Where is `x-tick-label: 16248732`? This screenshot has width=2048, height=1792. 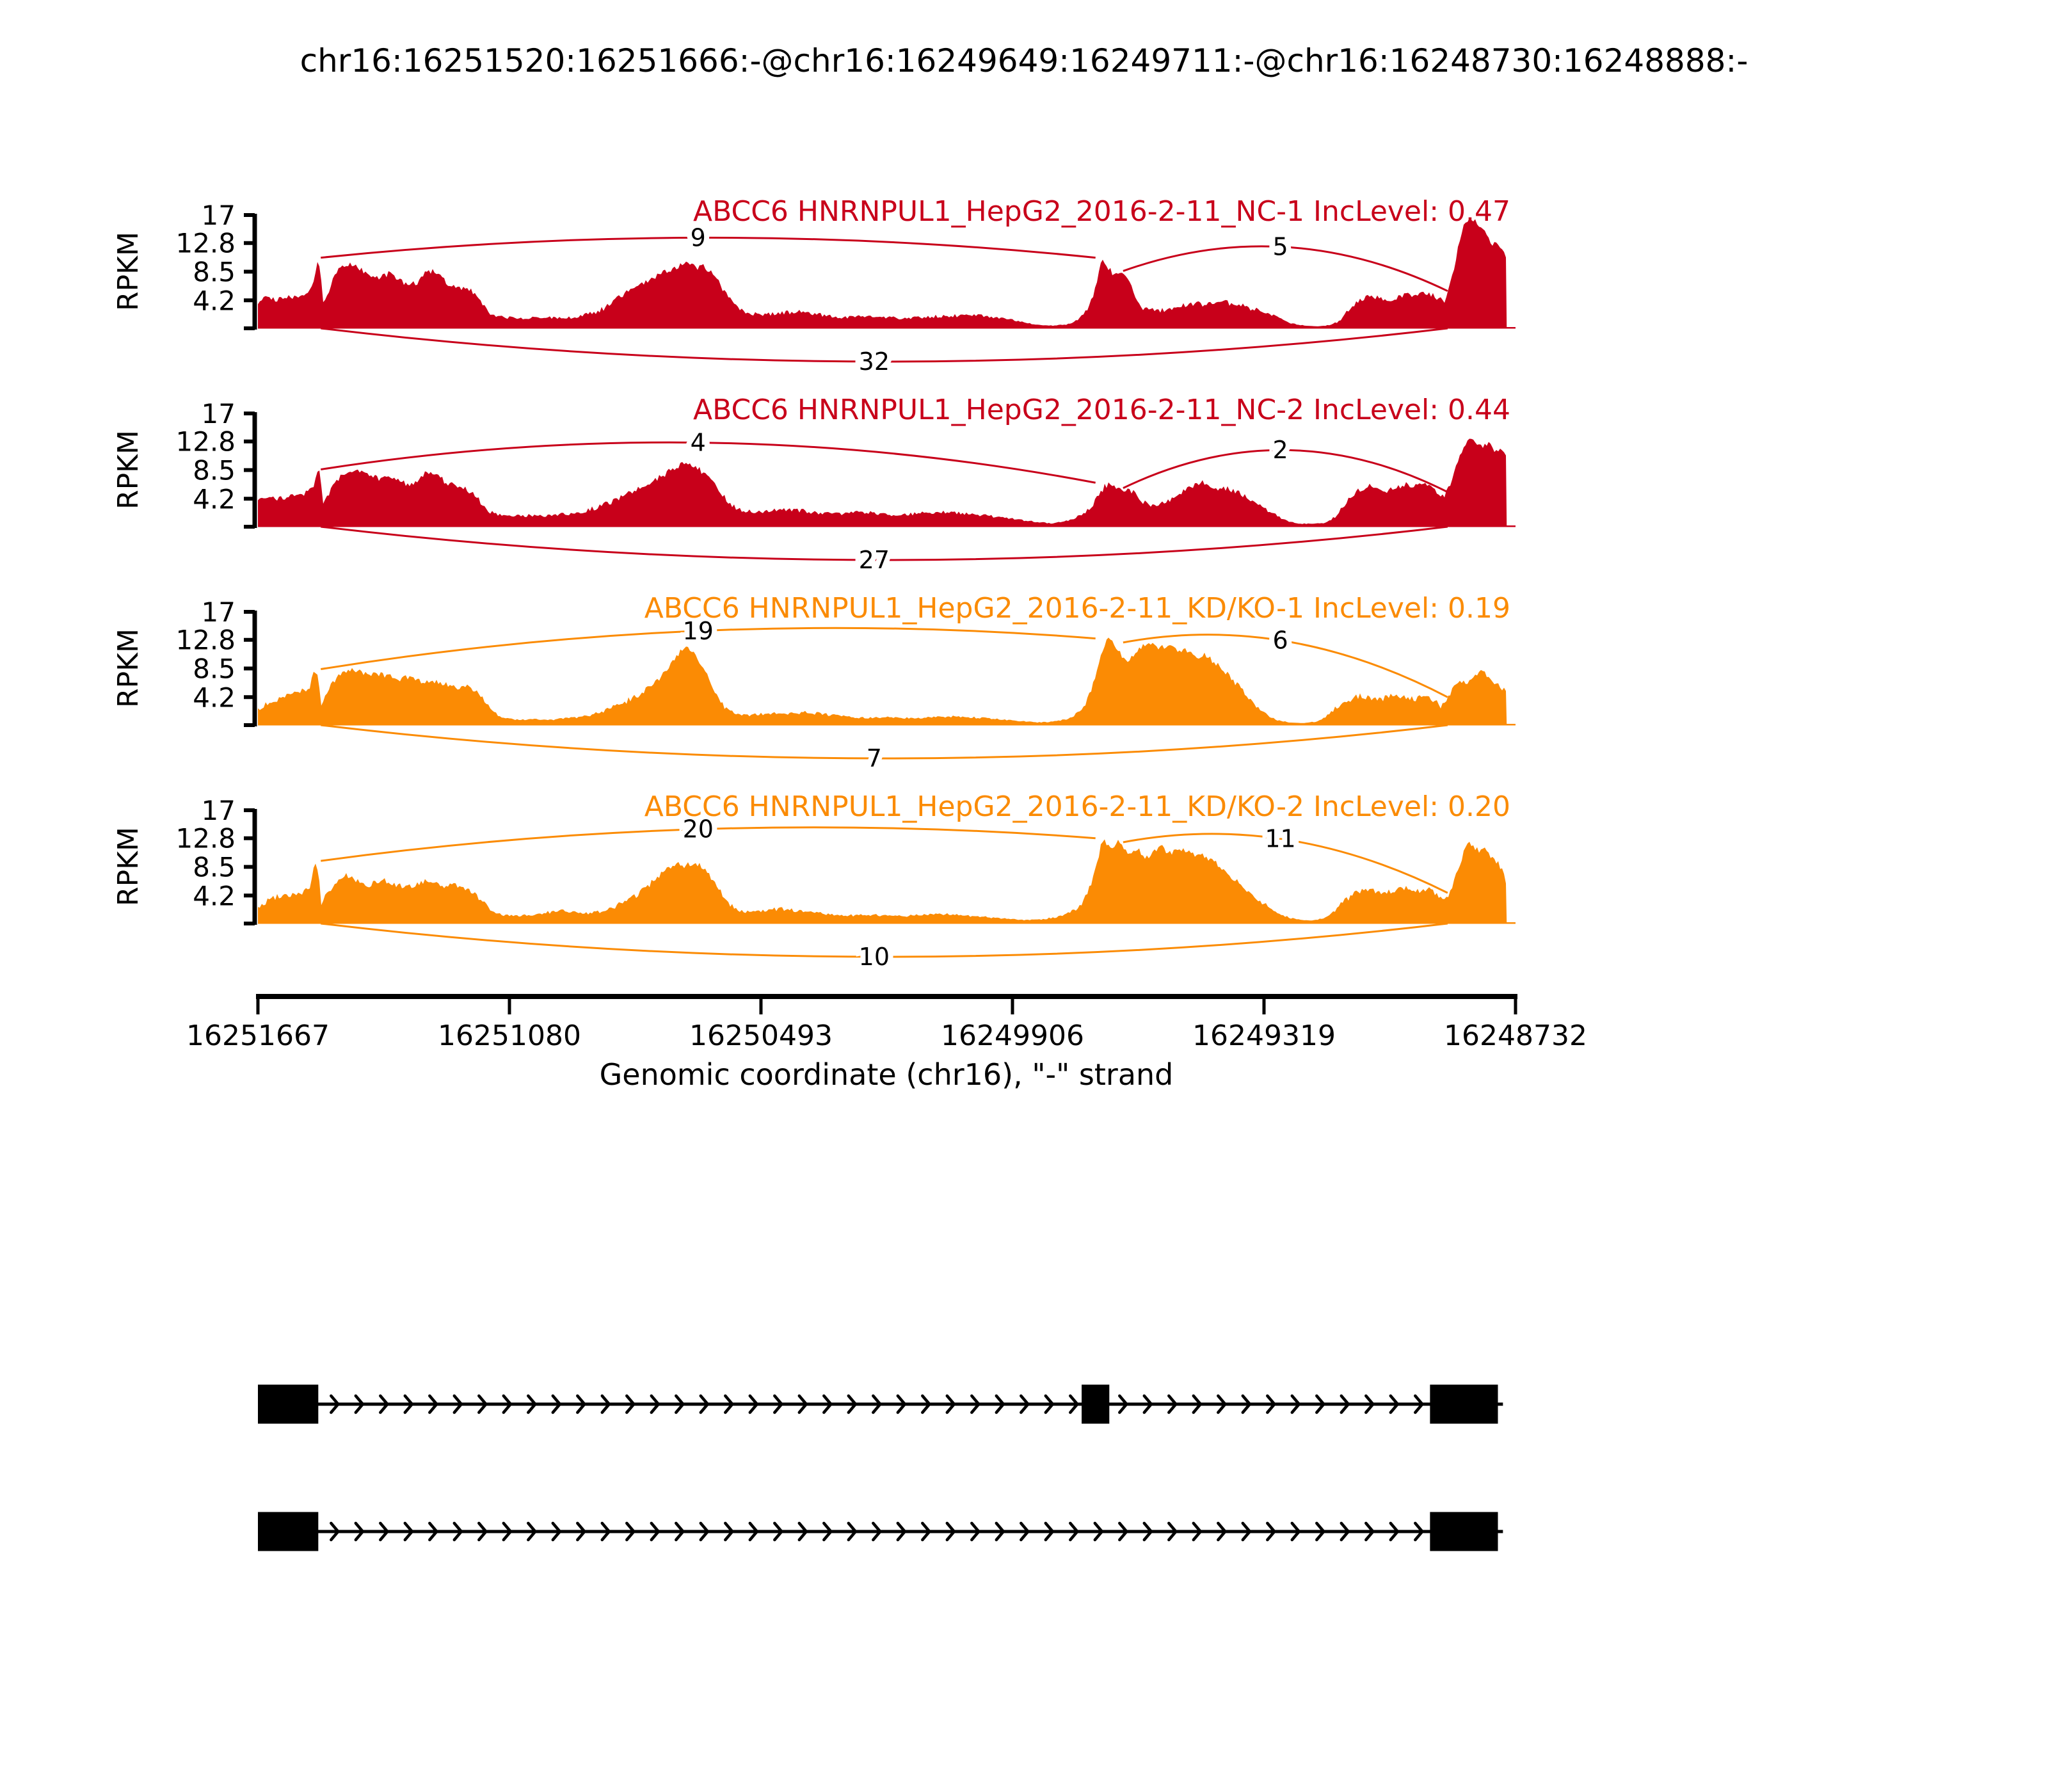 x-tick-label: 16248732 is located at coordinates (1515, 1036).